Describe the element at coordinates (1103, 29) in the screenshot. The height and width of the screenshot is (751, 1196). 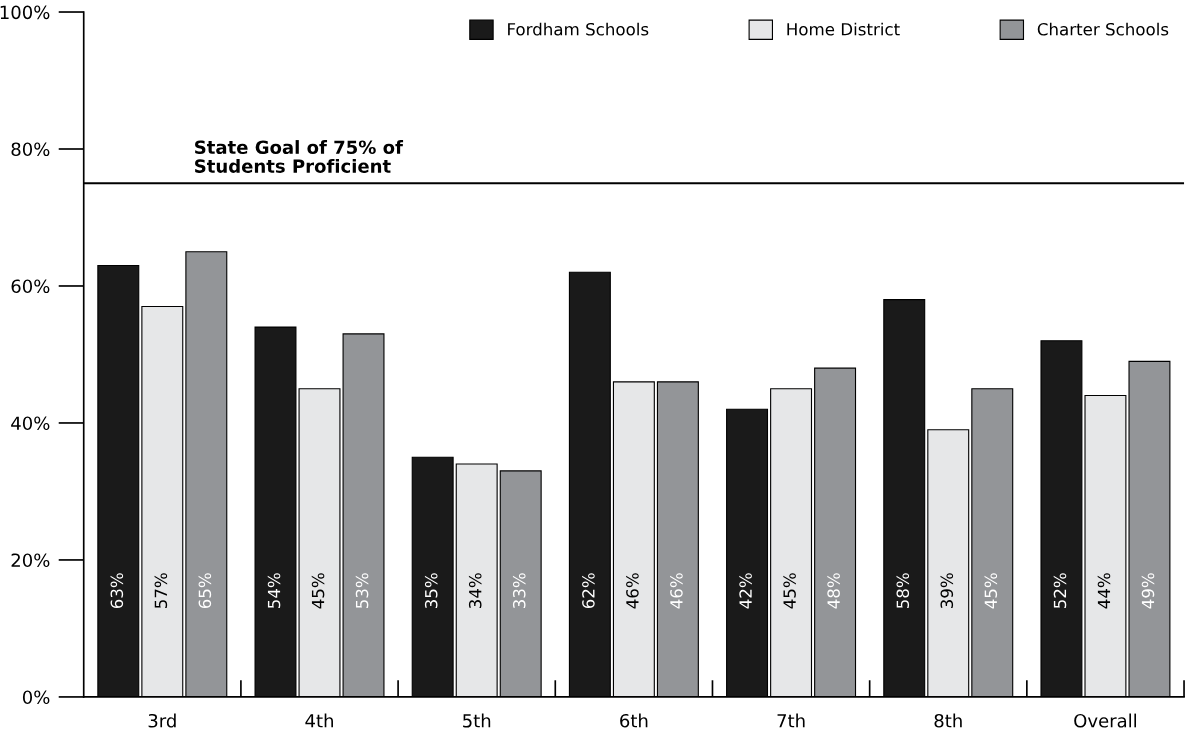
I see `legend-label: Charter Schools` at that location.